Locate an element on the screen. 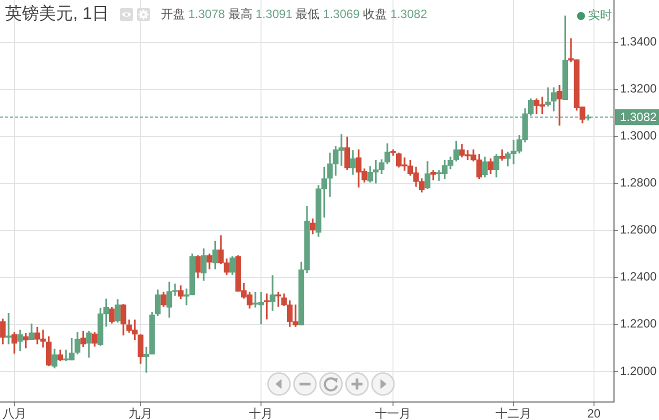 The height and width of the screenshot is (420, 659). y-tick-label: 1.2800 is located at coordinates (639, 183).